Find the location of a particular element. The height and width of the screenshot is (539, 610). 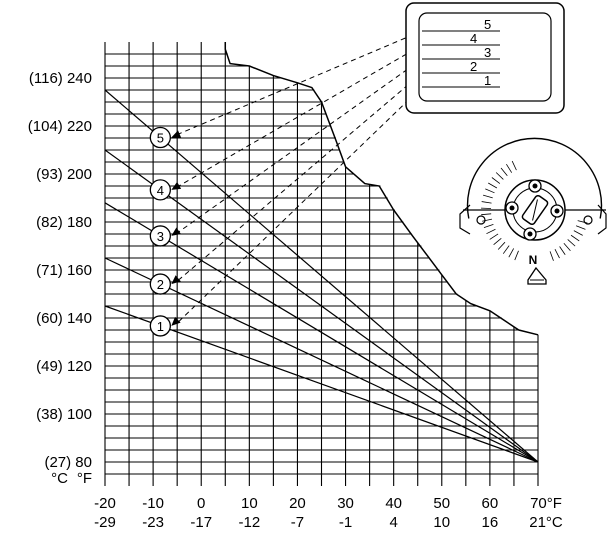

knob-right-tab is located at coordinates (602, 219).